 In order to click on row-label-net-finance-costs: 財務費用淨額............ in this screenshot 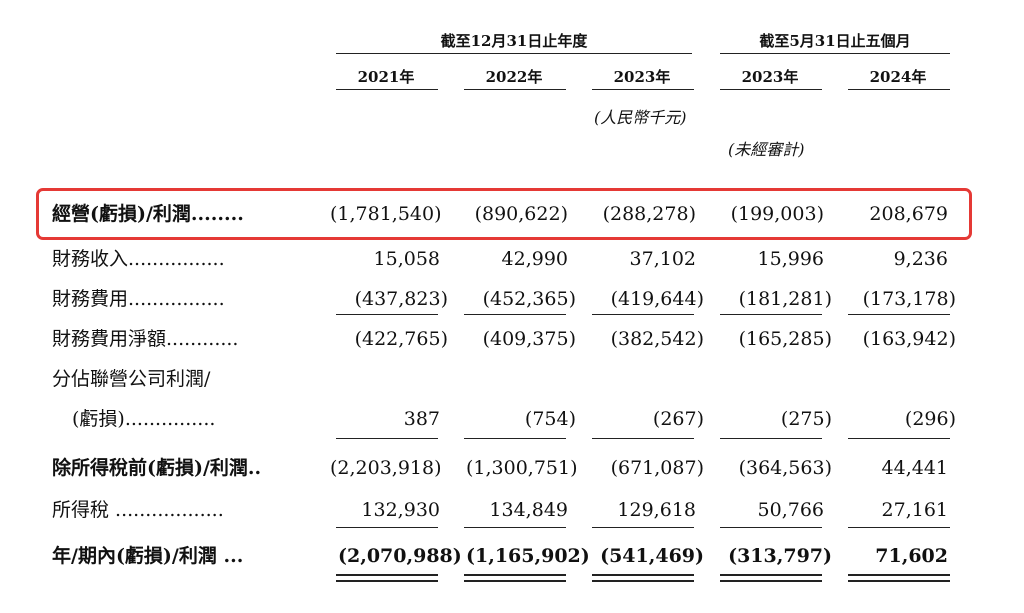, I will do `click(145, 339)`.